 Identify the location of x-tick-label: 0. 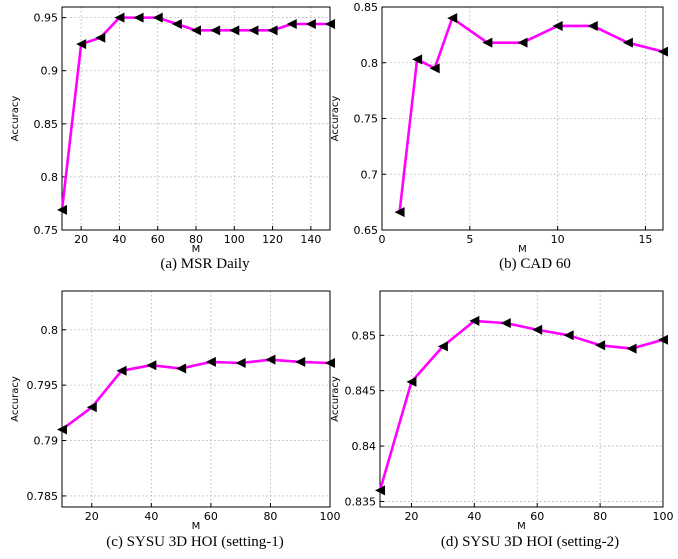
(382, 239).